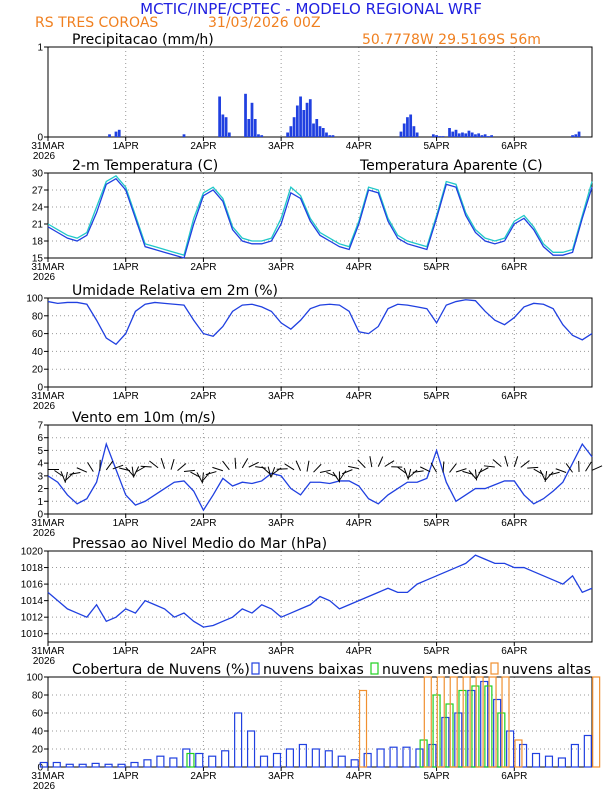  I want to click on y-tick-label: 1010, so click(32, 634).